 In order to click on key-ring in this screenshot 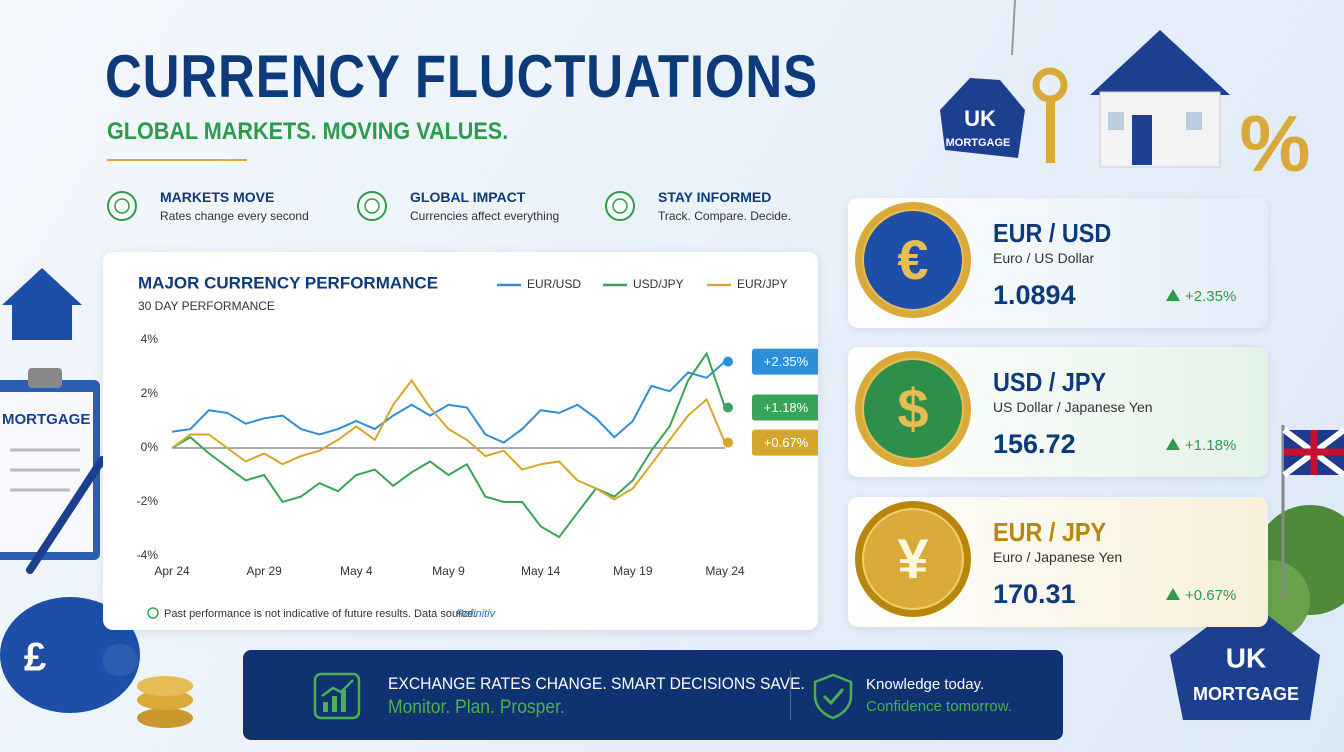, I will do `click(1013, 28)`.